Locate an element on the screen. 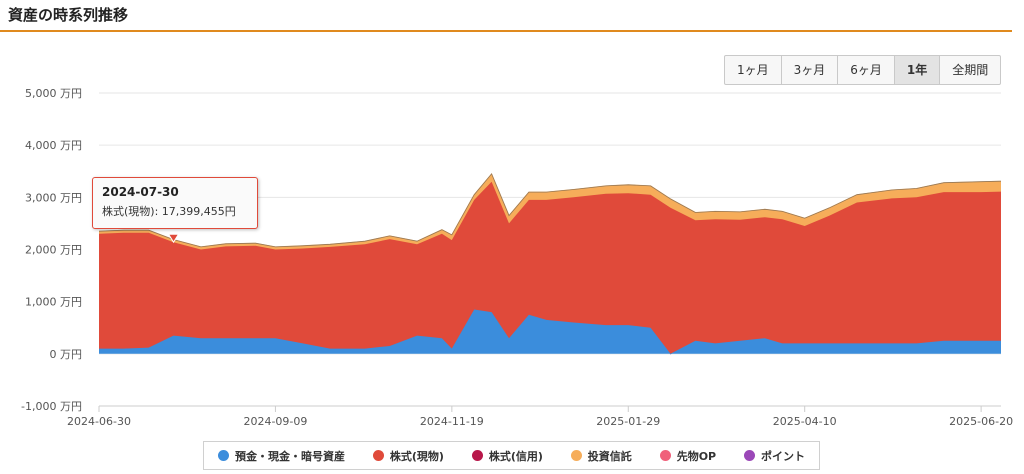 This screenshot has width=1024, height=474. tooltip-date: 2024-07-30 is located at coordinates (140, 192).